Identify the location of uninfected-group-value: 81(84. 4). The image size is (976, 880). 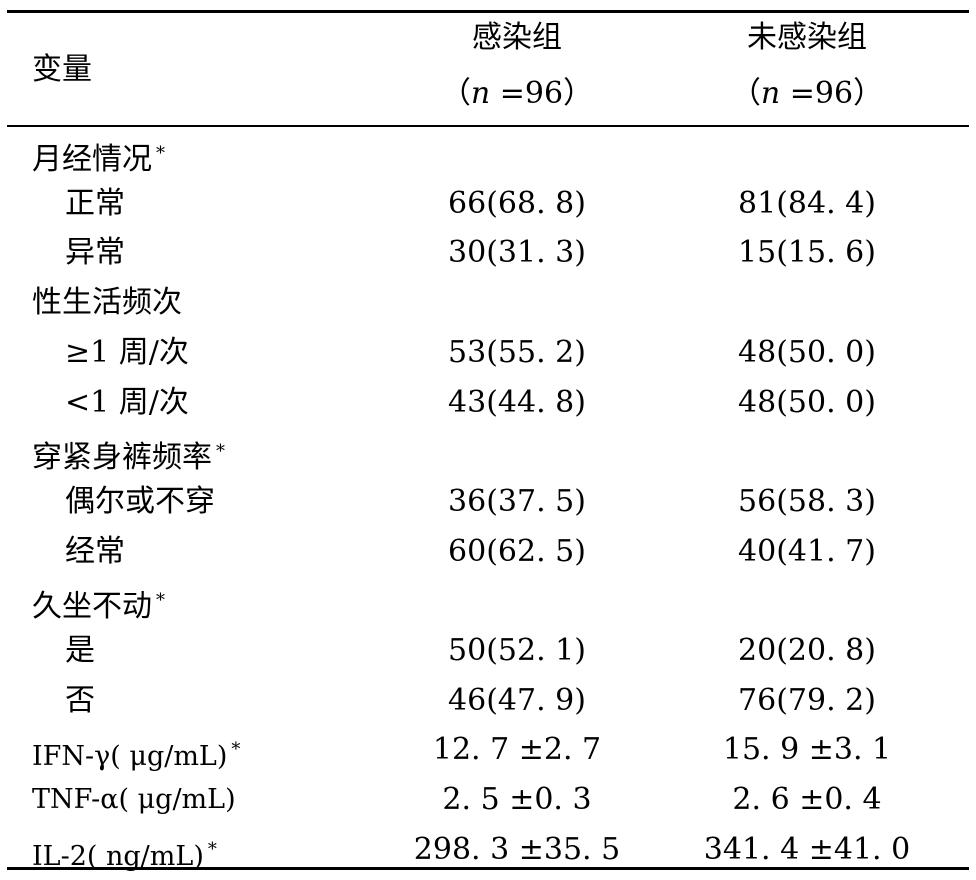
(807, 203).